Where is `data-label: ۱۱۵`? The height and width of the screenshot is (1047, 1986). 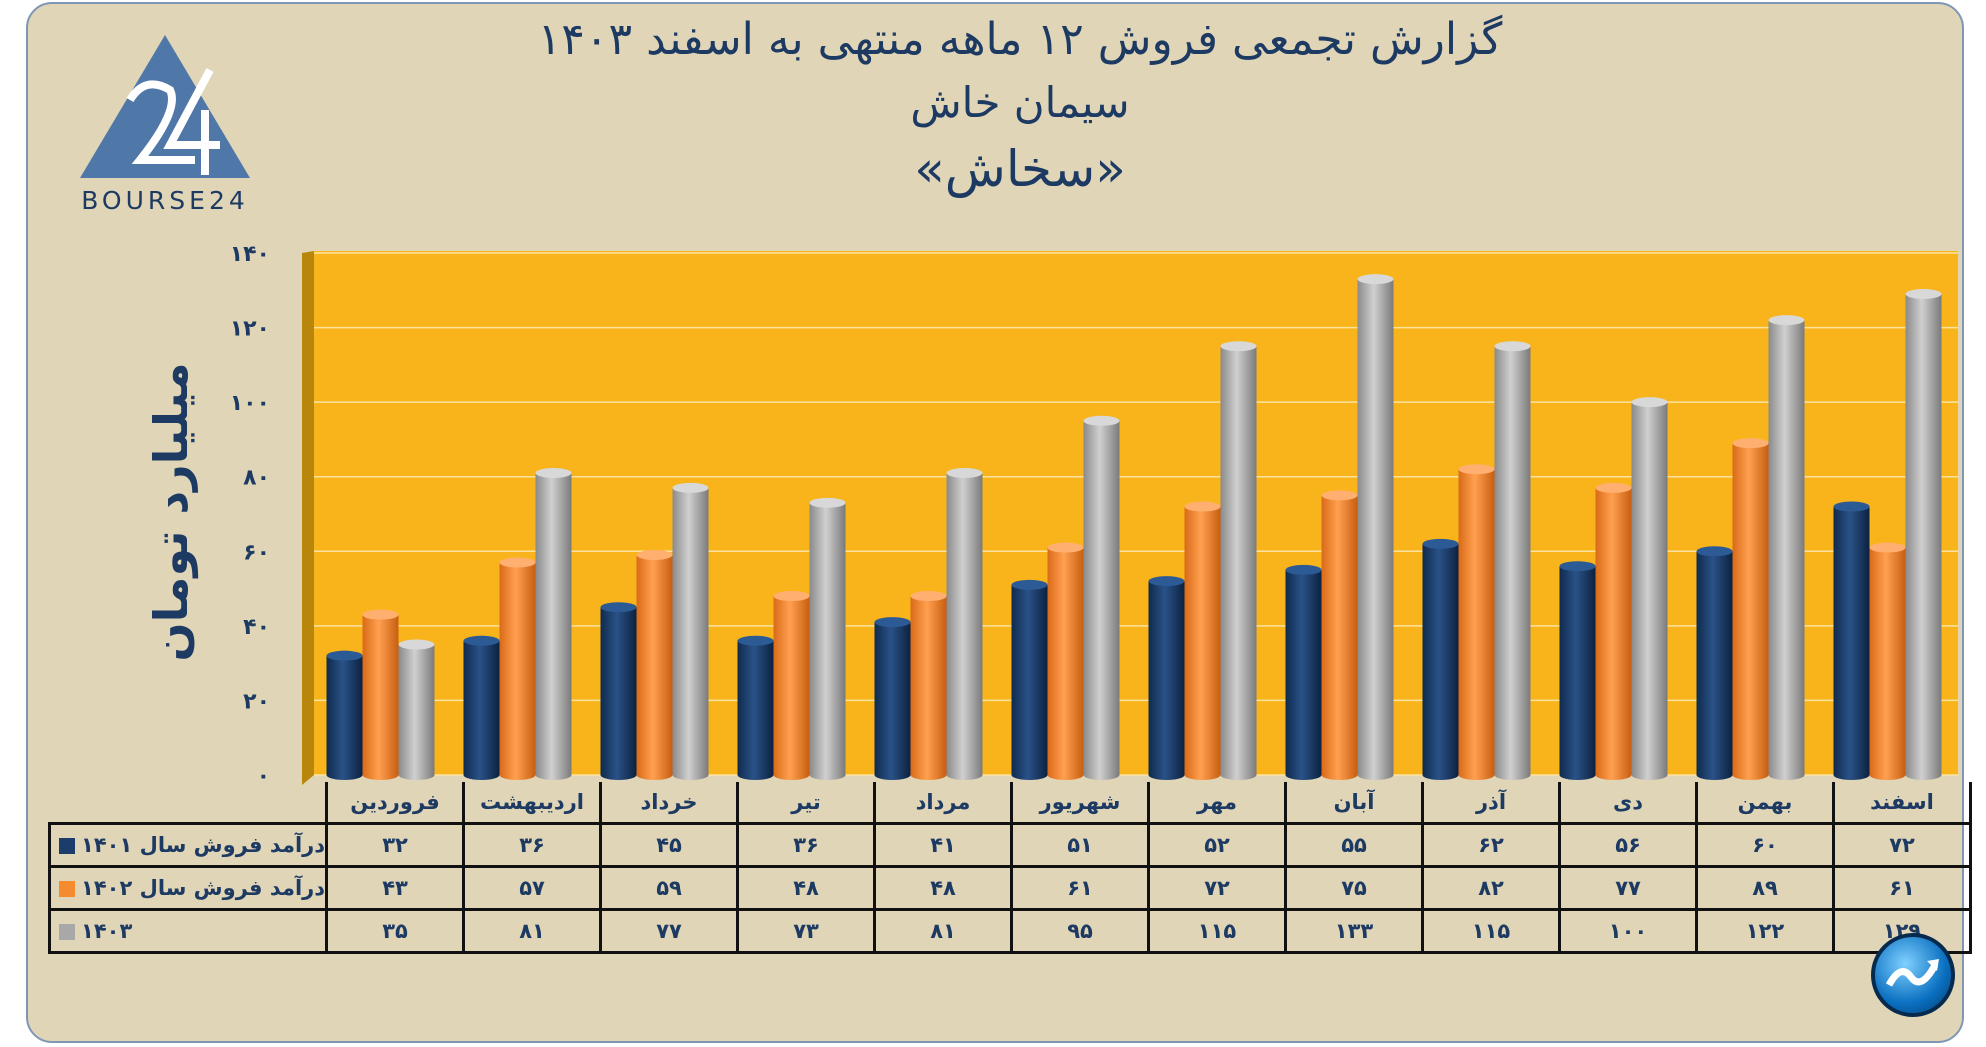 data-label: ۱۱۵ is located at coordinates (1491, 931).